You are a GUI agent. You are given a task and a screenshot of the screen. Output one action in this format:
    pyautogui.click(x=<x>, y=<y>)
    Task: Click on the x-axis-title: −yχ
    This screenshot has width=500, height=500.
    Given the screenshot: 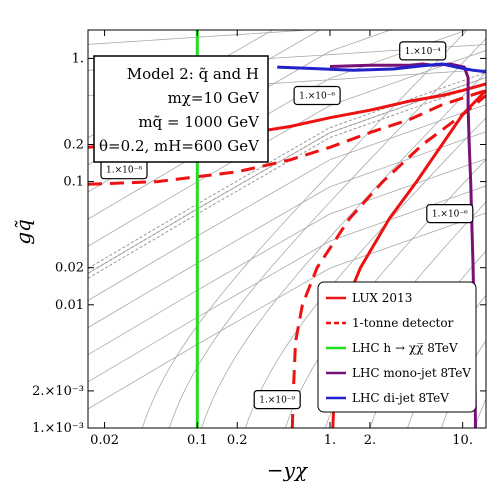 What is the action you would take?
    pyautogui.click(x=288, y=470)
    